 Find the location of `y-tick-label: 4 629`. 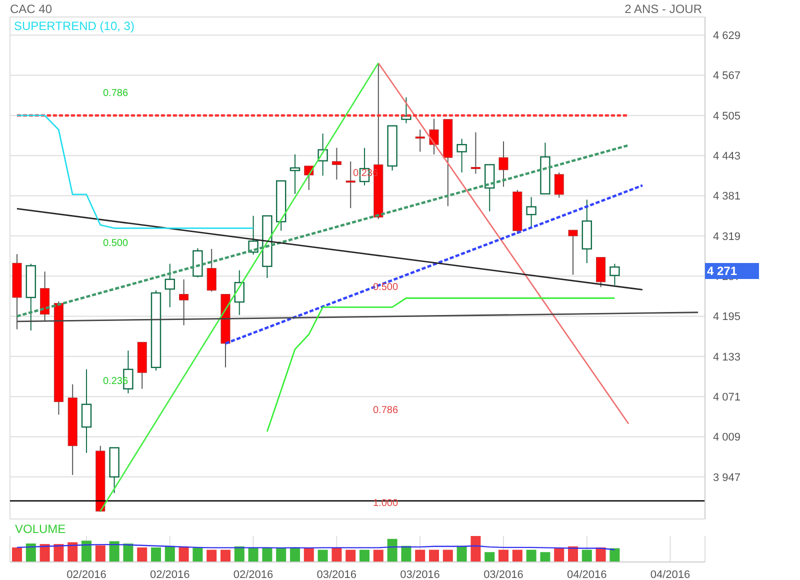

y-tick-label: 4 629 is located at coordinates (727, 36).